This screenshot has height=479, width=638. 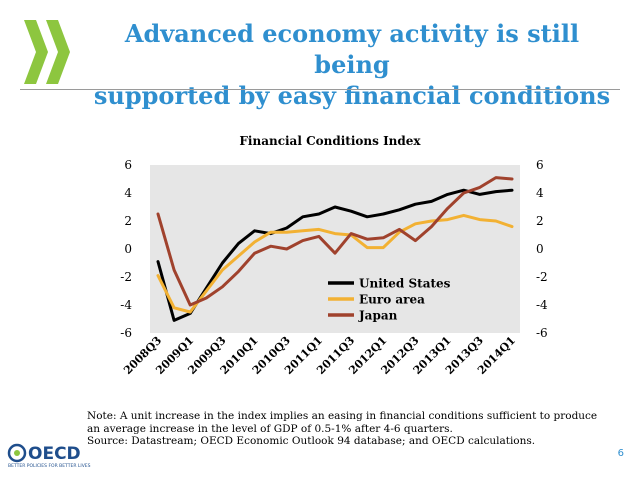 I want to click on oecd-chevrons-icon, so click(x=47, y=52).